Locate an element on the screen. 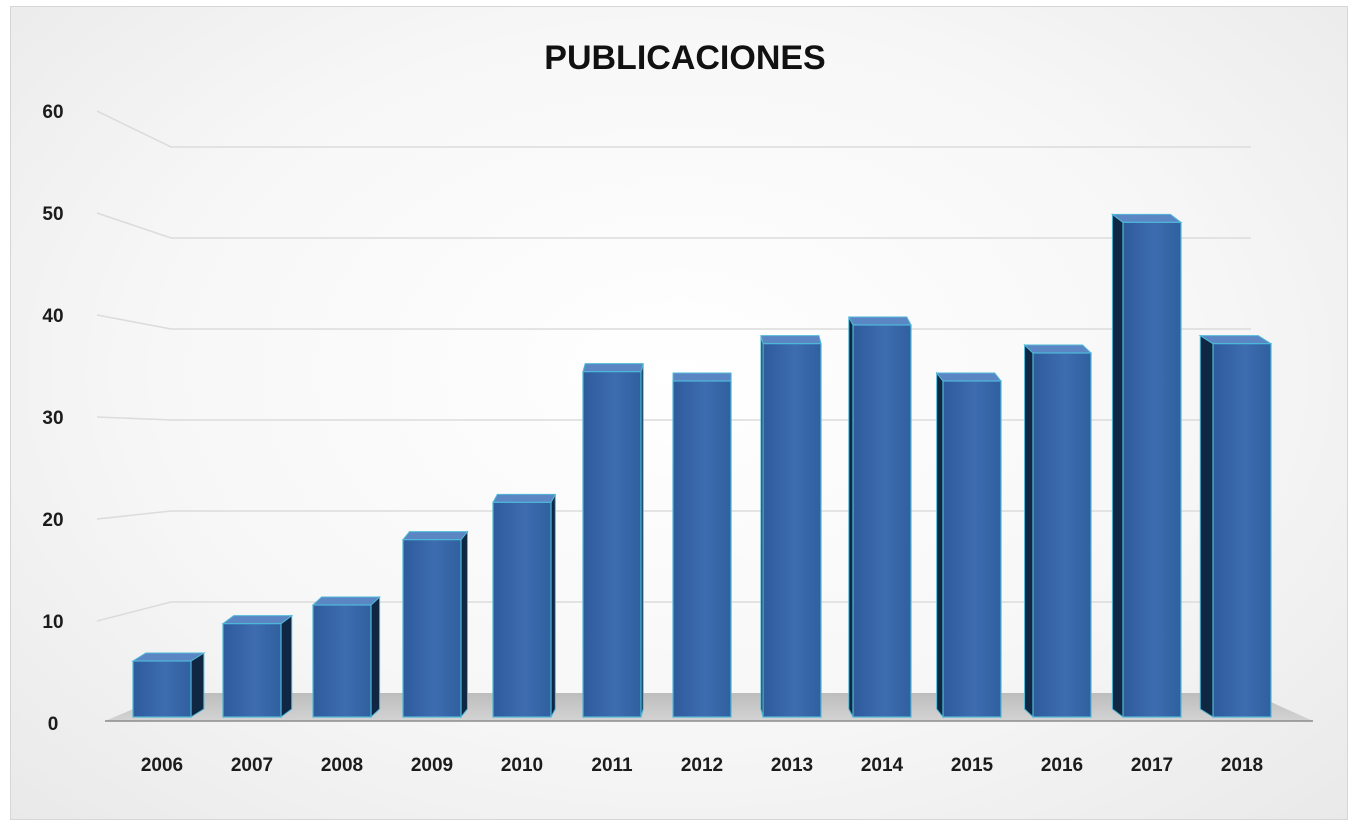 The image size is (1353, 826). bar-2016 is located at coordinates (1058, 531).